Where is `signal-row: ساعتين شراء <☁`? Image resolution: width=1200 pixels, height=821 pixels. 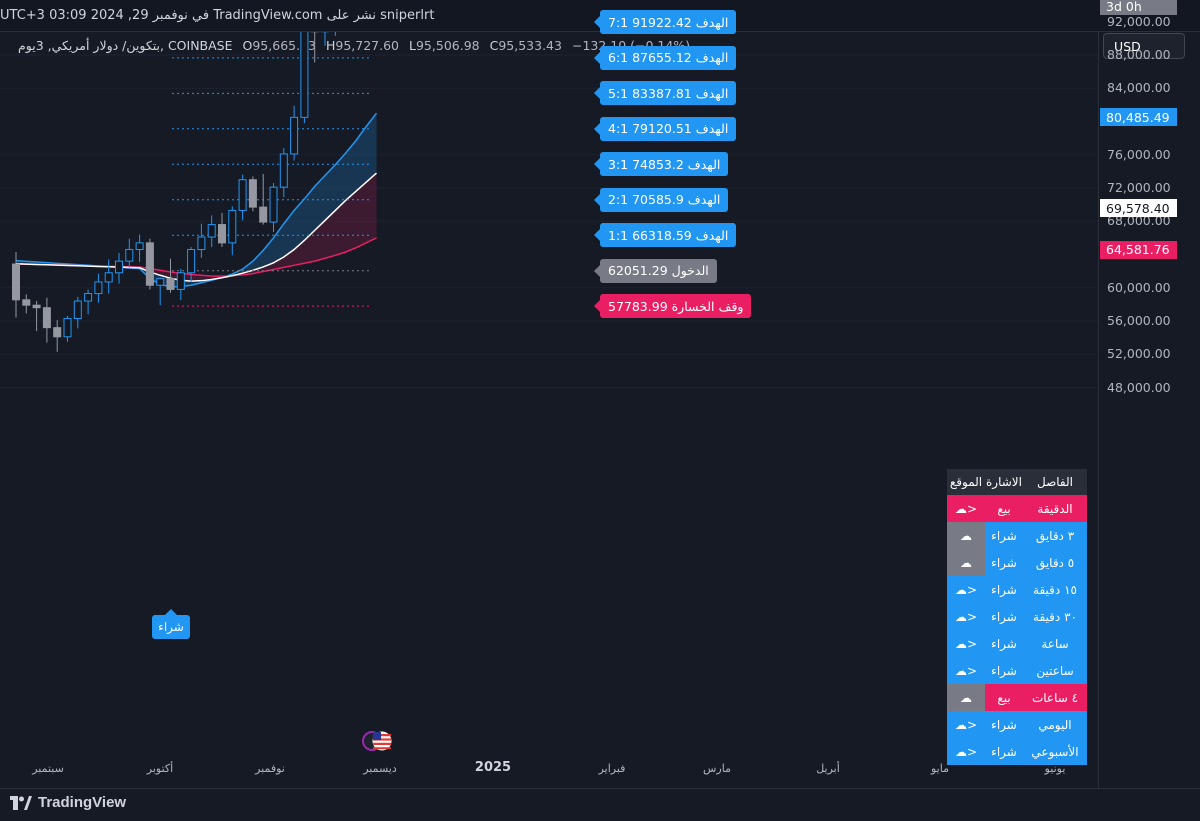 signal-row: ساعتين شراء <☁ is located at coordinates (1017, 670).